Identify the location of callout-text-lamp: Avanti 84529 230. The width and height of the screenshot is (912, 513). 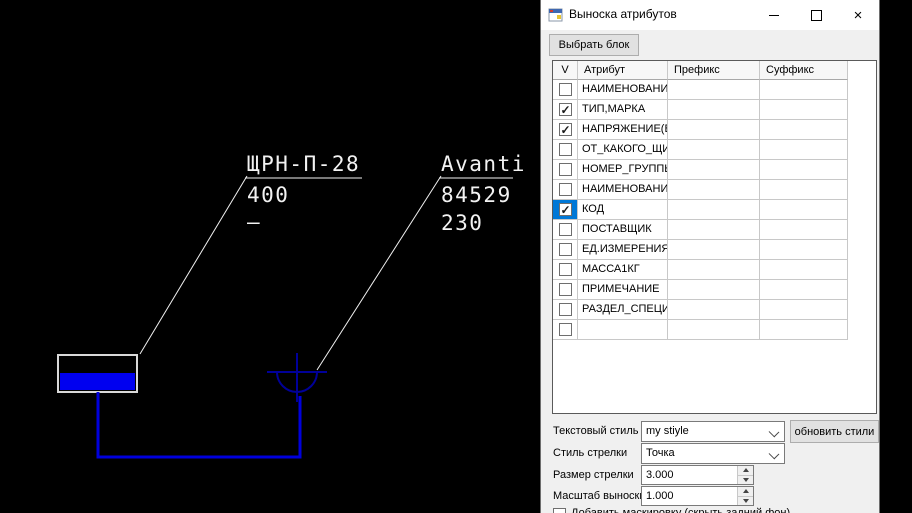
(483, 193).